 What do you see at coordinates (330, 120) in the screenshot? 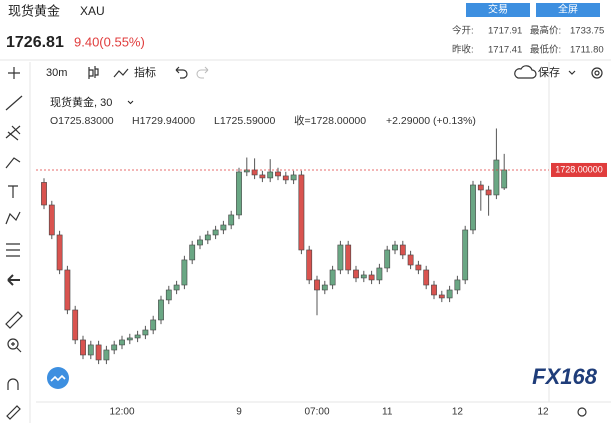
I see `legend-close: 收=1728.00000` at bounding box center [330, 120].